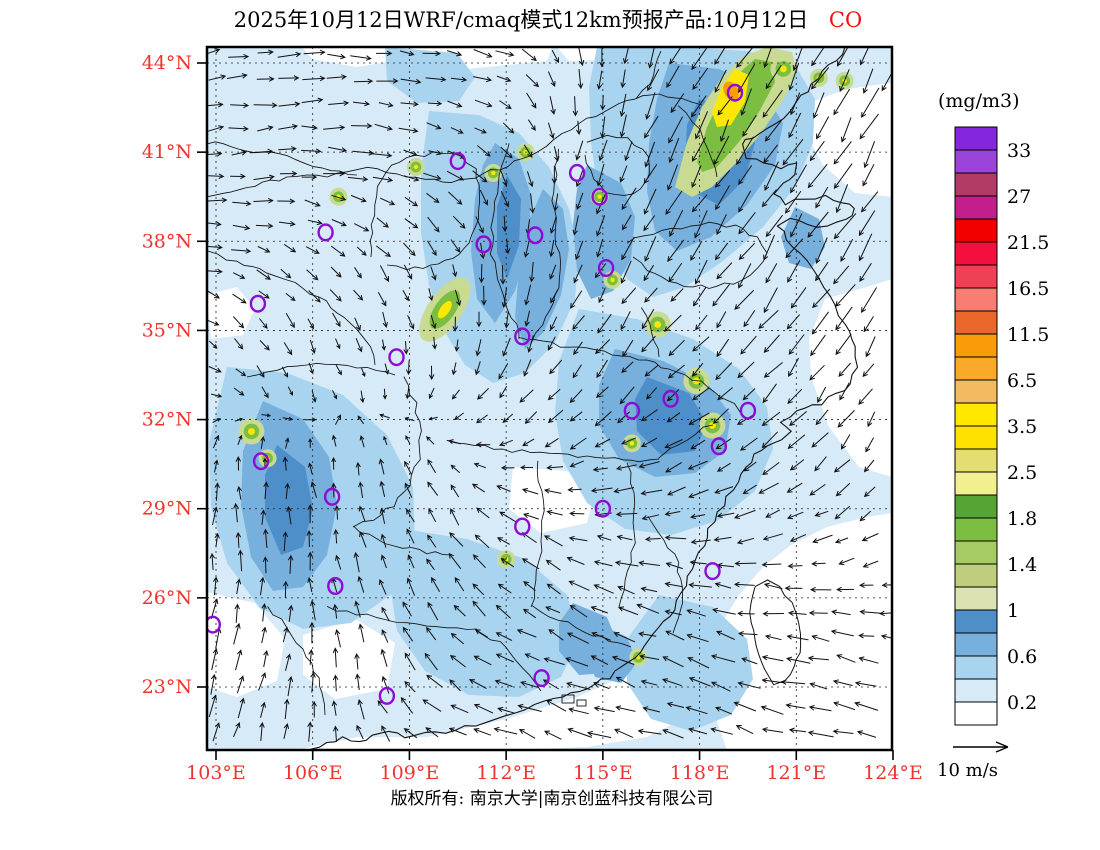  I want to click on figure-title-text: 2025年10月12日WRF/cmaq模式12km预报产品:10月12日, so click(521, 20).